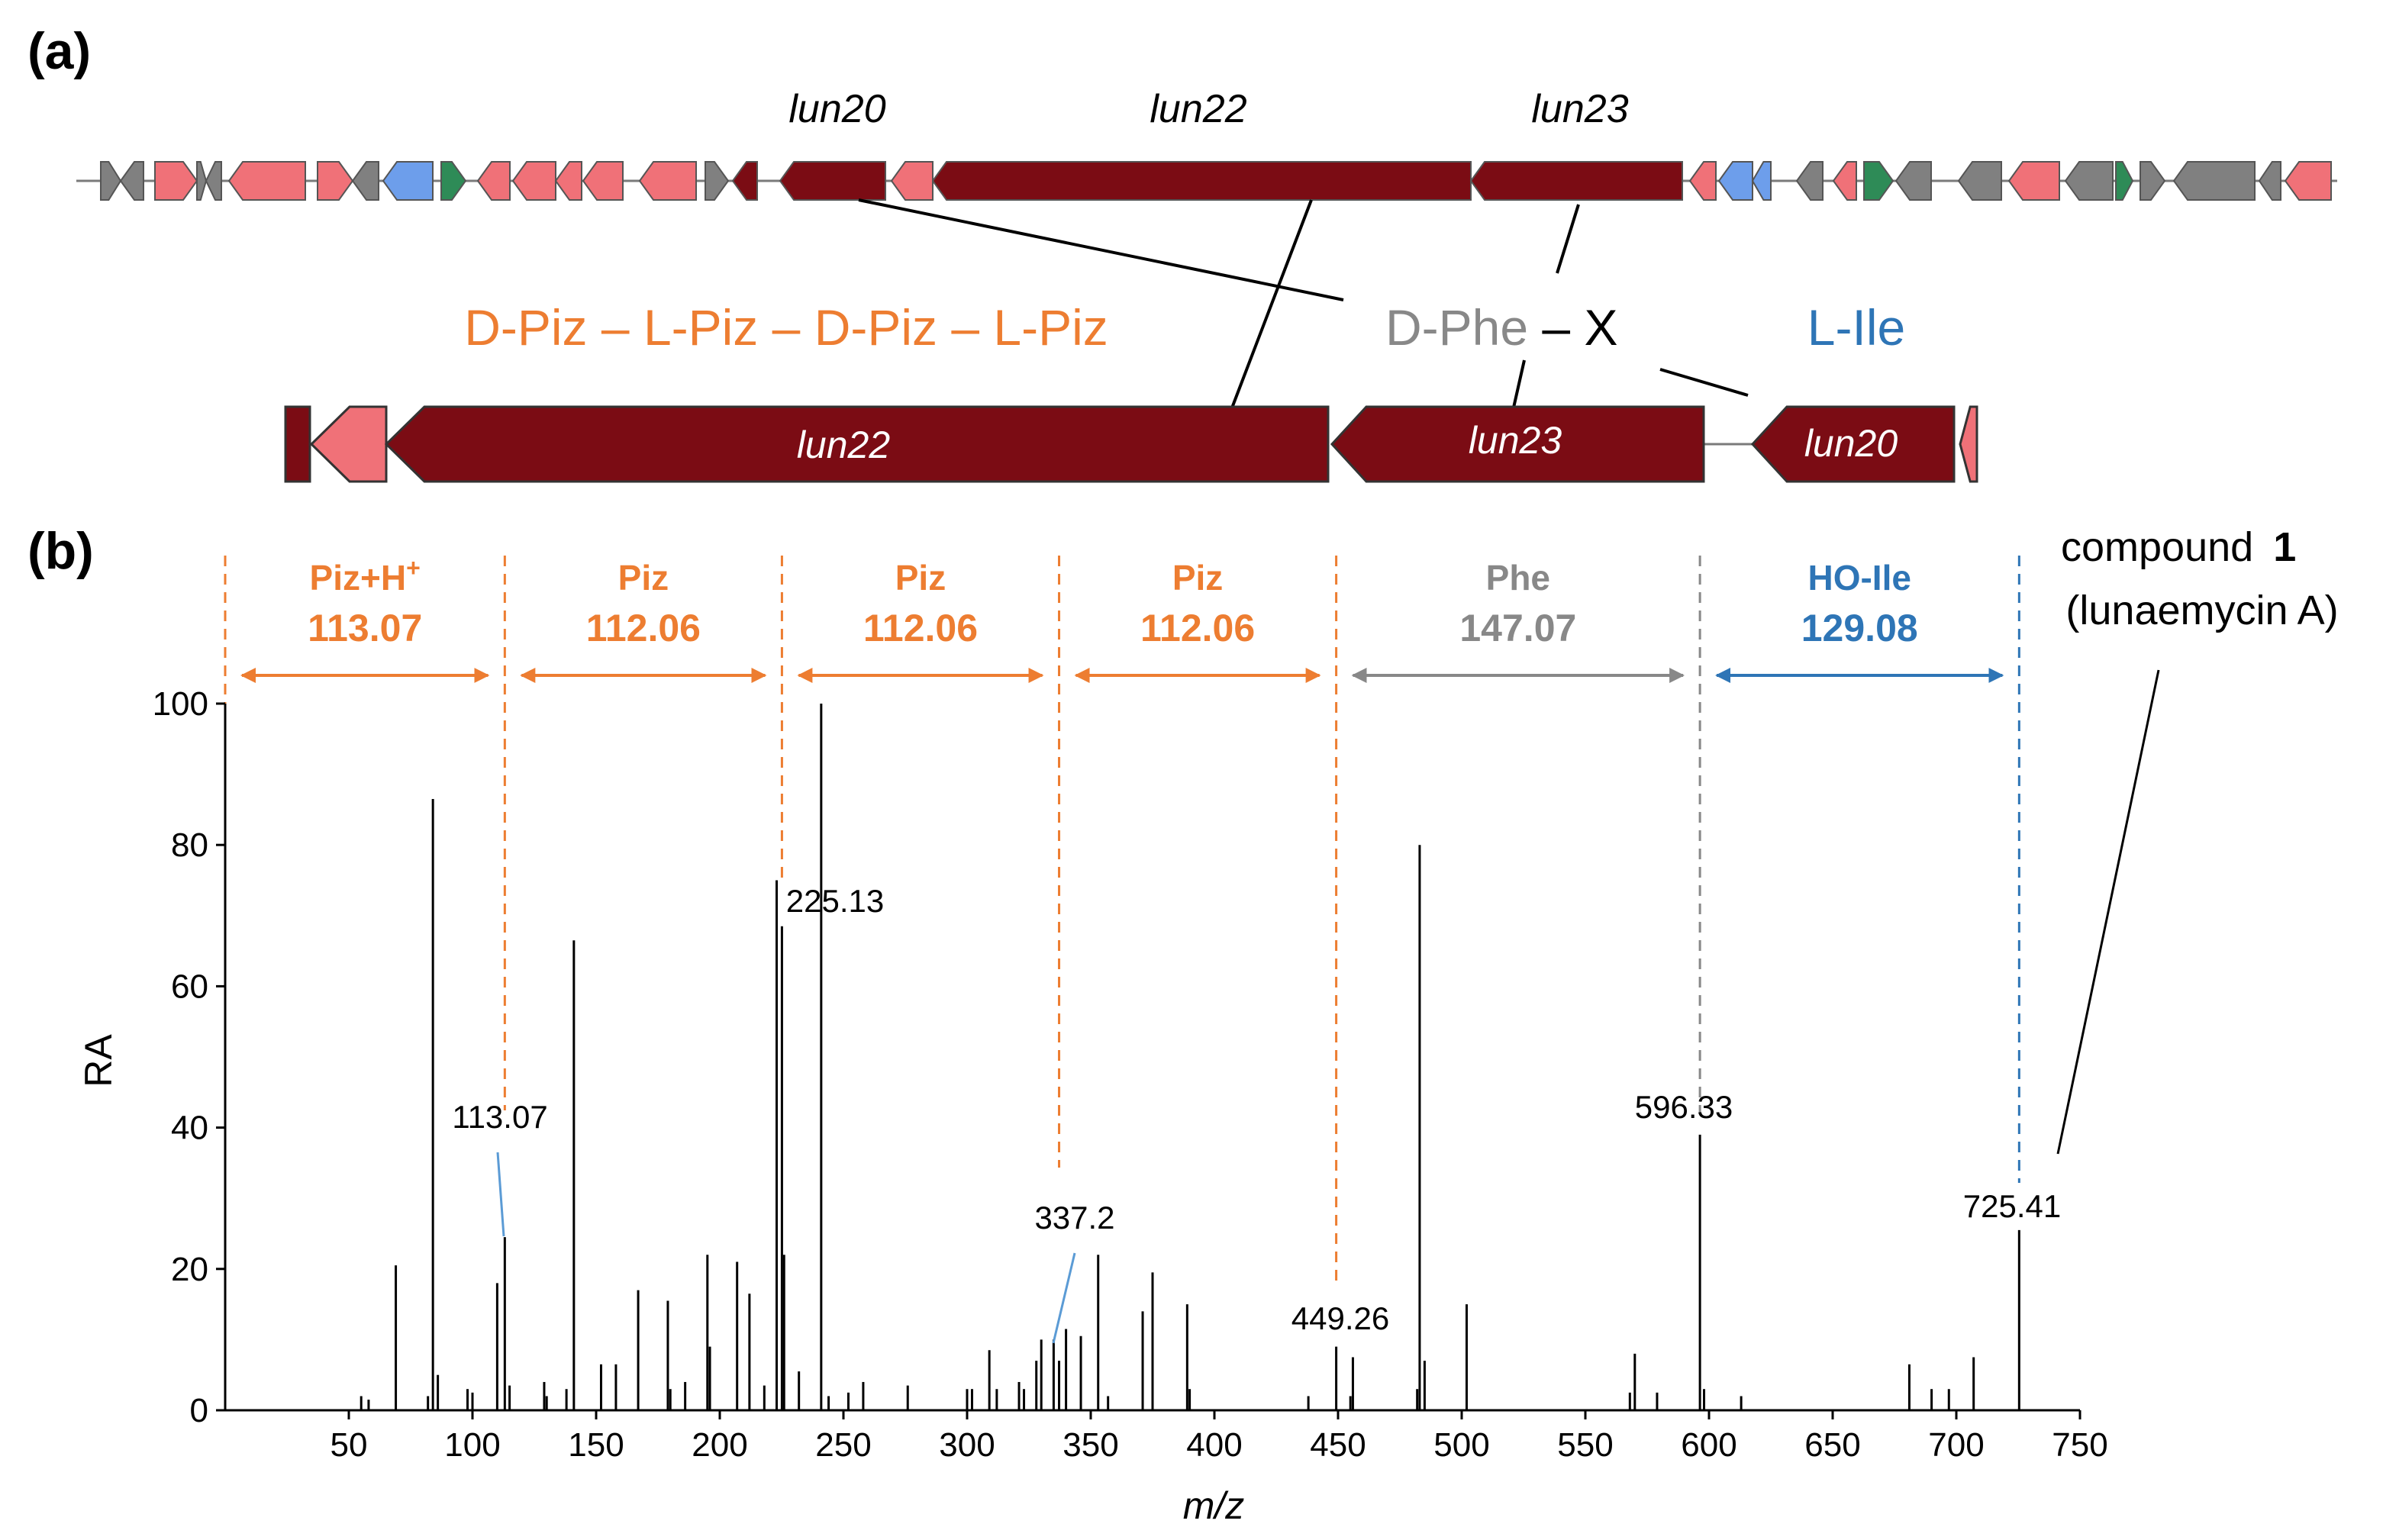 The image size is (2383, 1540). What do you see at coordinates (1214, 1445) in the screenshot?
I see `x-tick-label: 400` at bounding box center [1214, 1445].